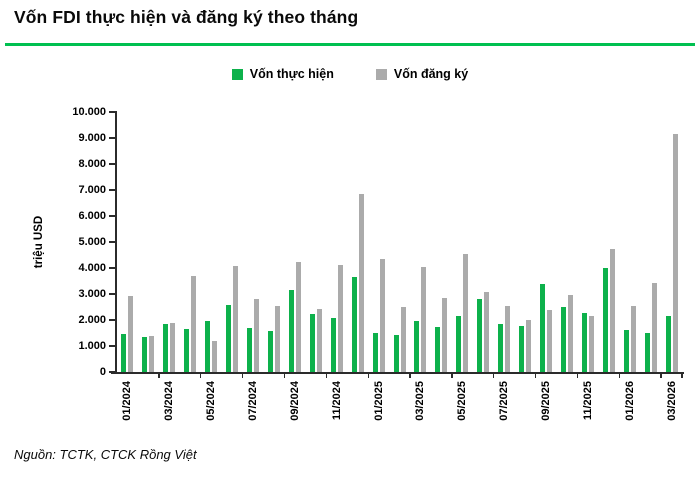  I want to click on y-axis-tick-label: 0, so click(102, 372).